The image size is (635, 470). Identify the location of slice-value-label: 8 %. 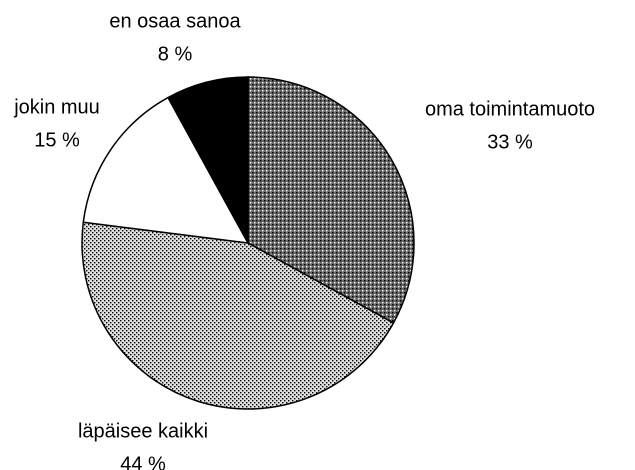
(175, 54).